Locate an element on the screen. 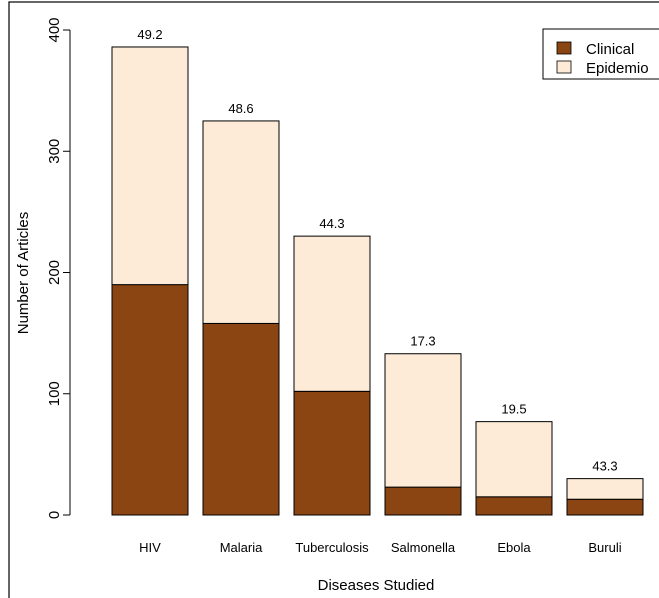  bar-malaria-clinical is located at coordinates (241, 419).